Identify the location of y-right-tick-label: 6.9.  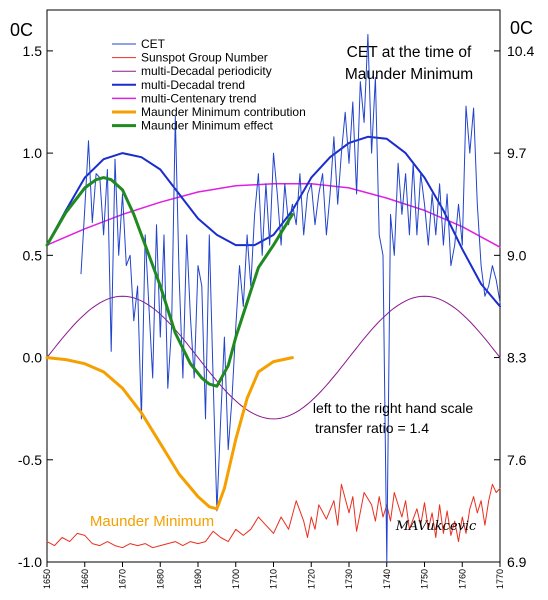
(517, 562).